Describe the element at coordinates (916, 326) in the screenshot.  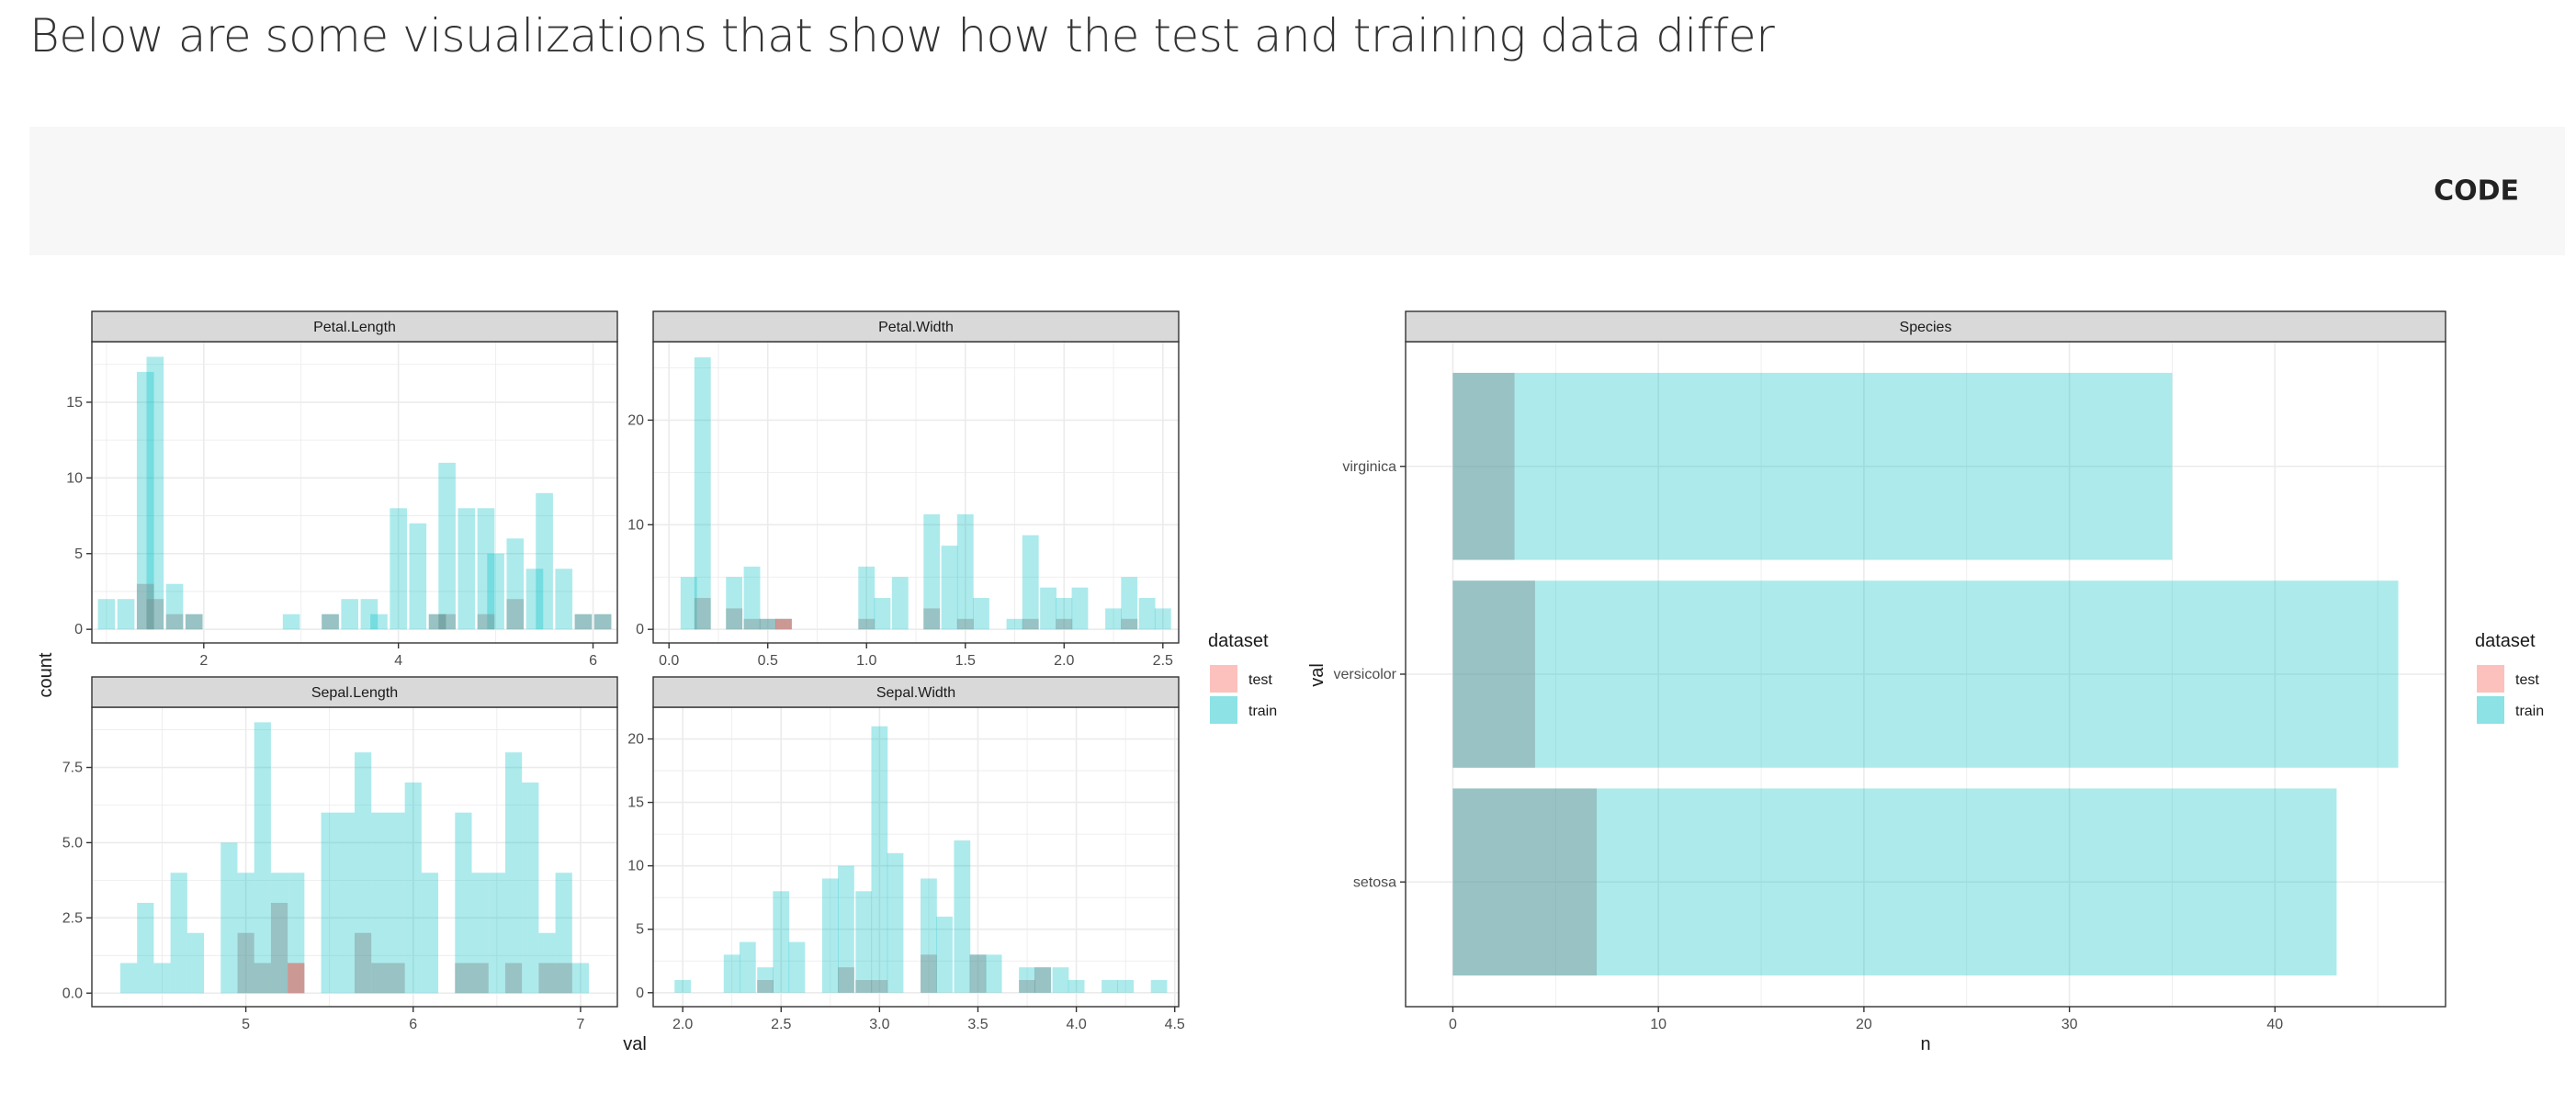
I see `facet-strip` at that location.